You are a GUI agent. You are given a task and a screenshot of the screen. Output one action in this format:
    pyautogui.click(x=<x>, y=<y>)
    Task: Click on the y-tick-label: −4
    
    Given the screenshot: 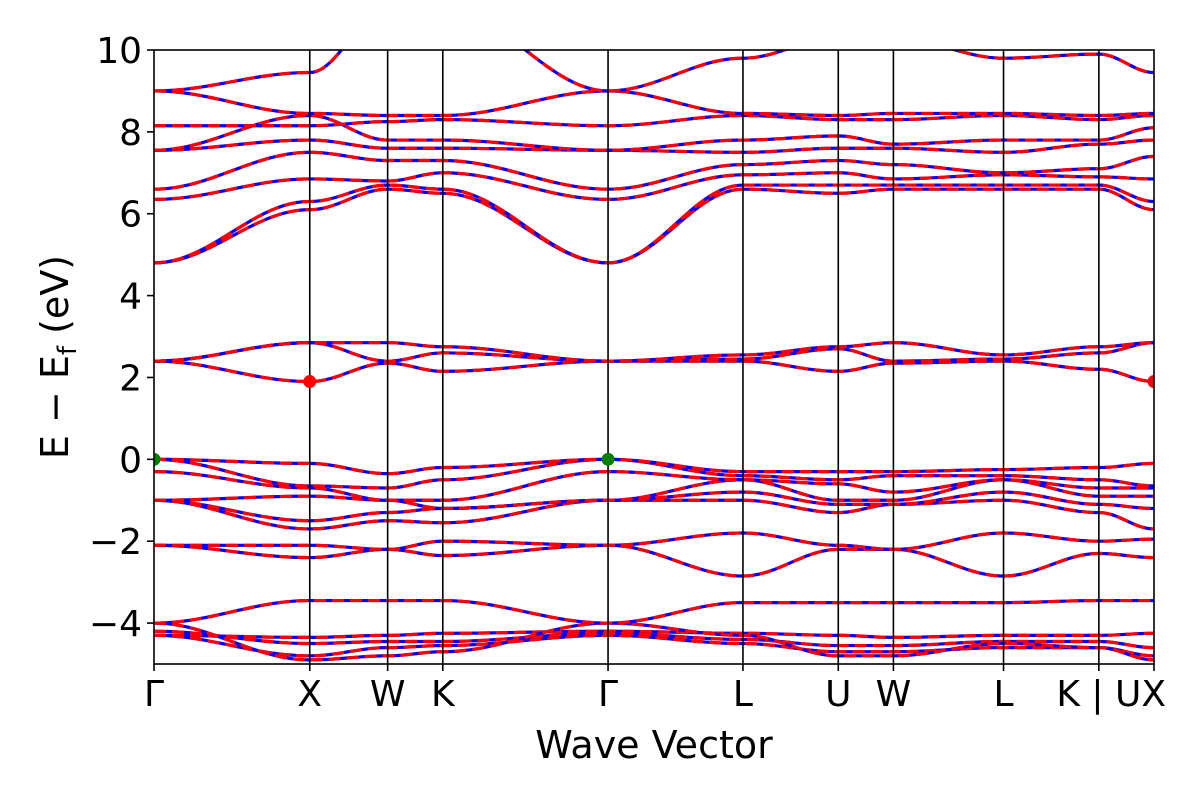 What is the action you would take?
    pyautogui.click(x=115, y=624)
    